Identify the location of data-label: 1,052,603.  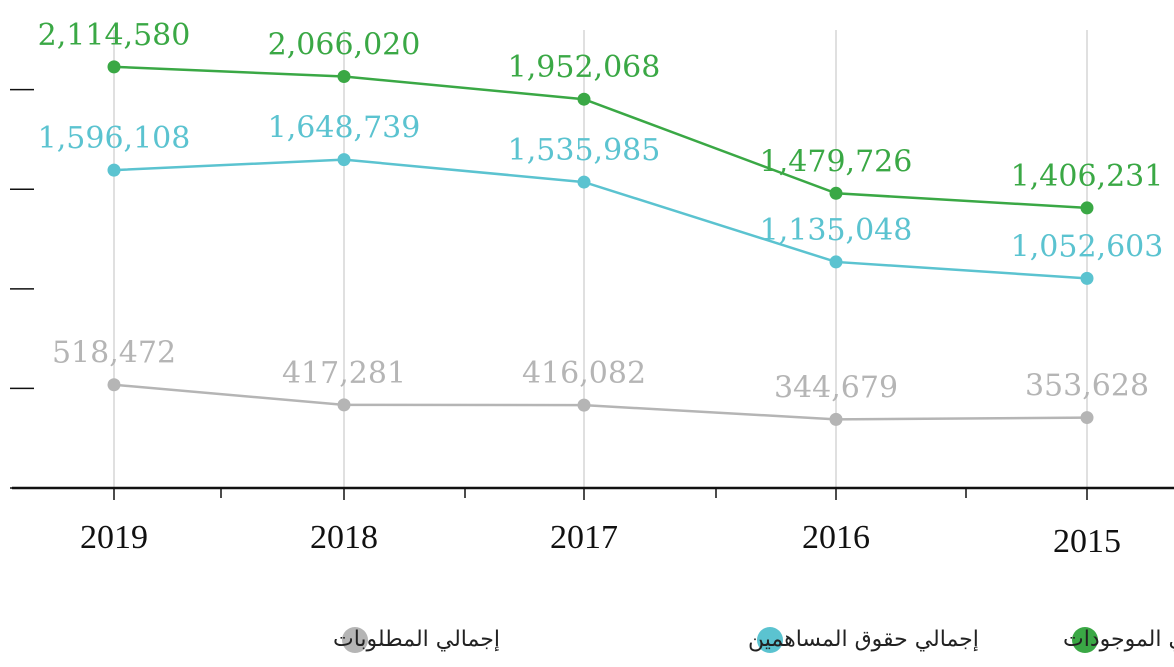
(1087, 246).